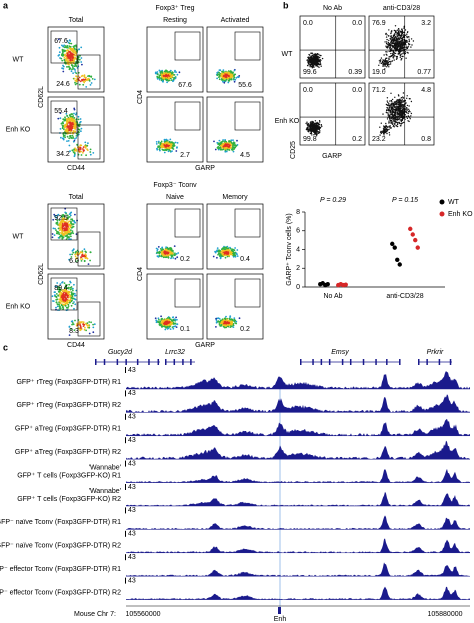  What do you see at coordinates (76, 236) in the screenshot?
I see `plot-frame` at bounding box center [76, 236].